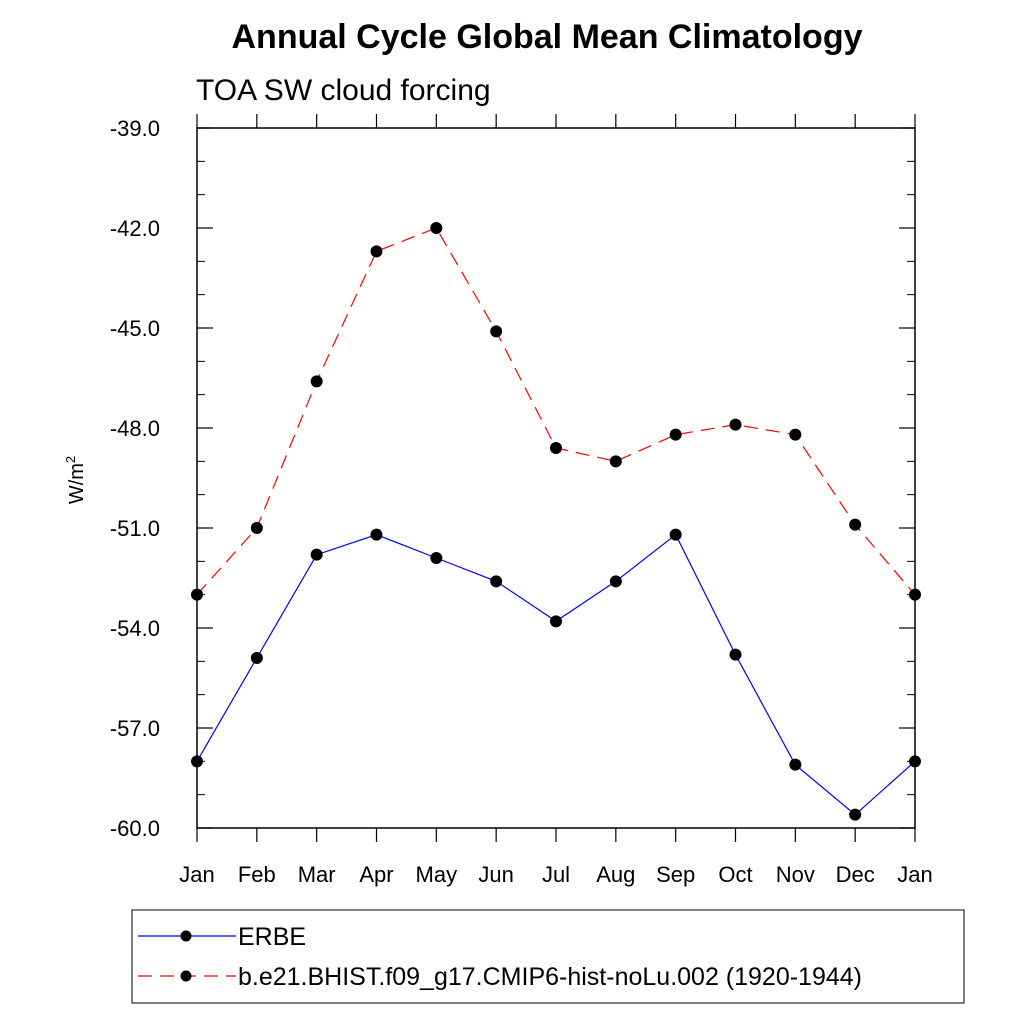 This screenshot has width=1024, height=1024. Describe the element at coordinates (135, 528) in the screenshot. I see `y-tick-label: -51.0` at that location.